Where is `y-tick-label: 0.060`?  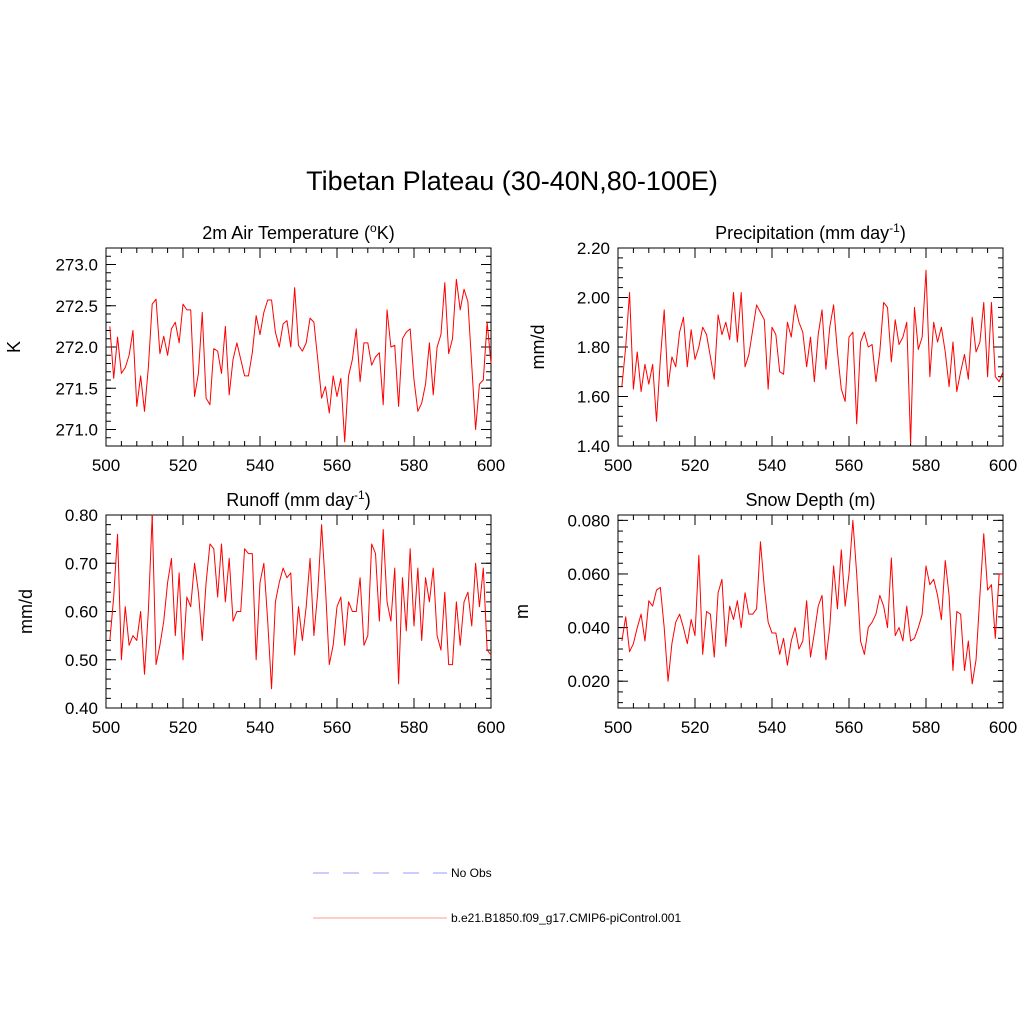
y-tick-label: 0.060 is located at coordinates (588, 574).